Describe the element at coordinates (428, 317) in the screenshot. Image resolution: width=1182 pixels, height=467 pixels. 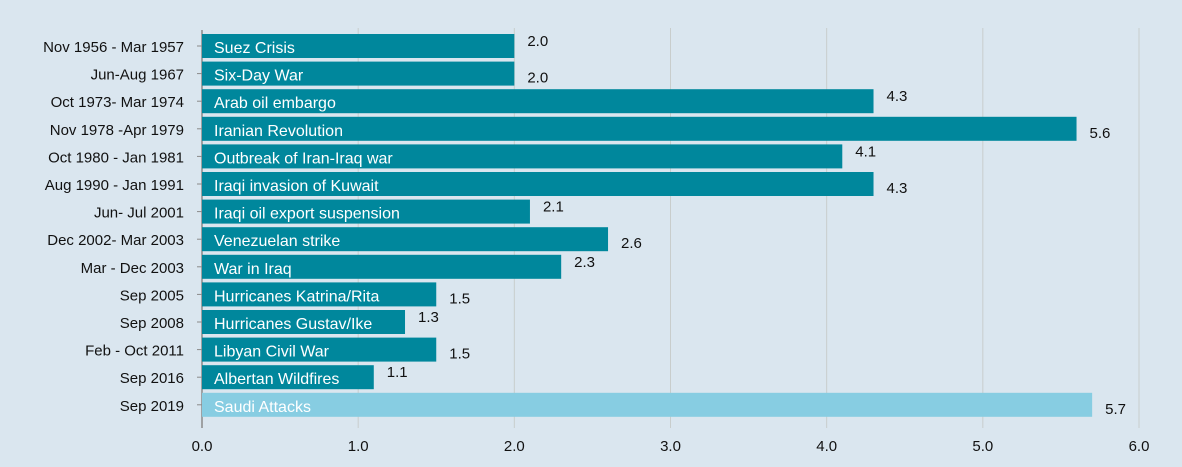
I see `value-label: 1.3` at that location.